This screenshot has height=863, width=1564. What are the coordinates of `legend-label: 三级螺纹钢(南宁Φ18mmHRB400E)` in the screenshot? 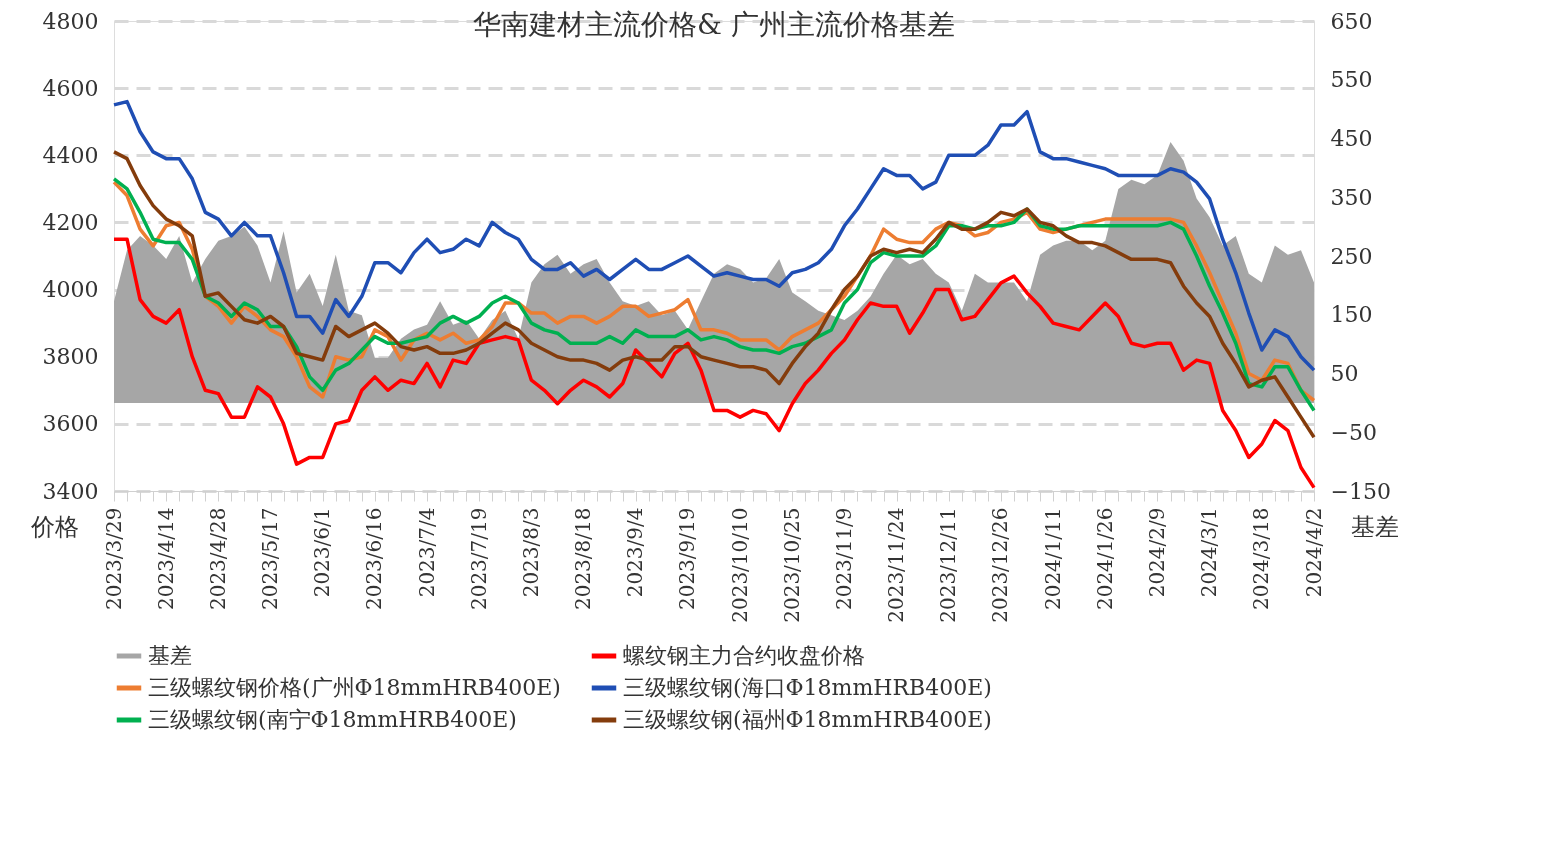 It's located at (332, 719).